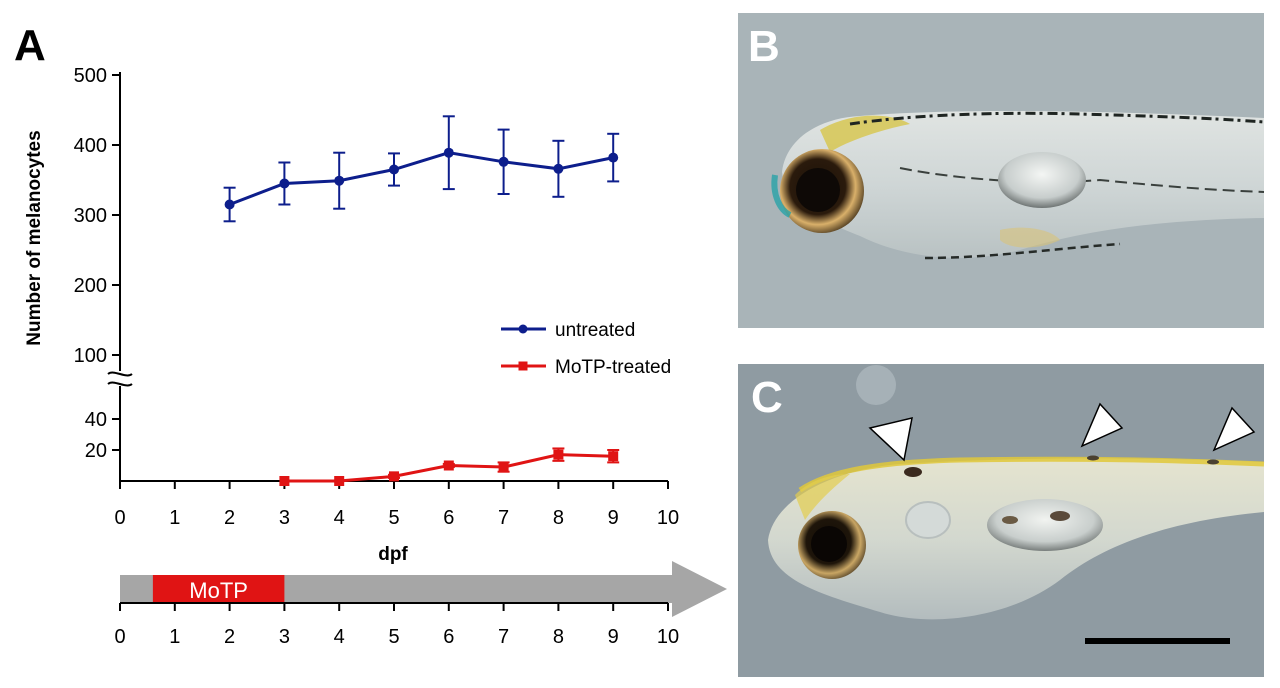 The height and width of the screenshot is (688, 1280). What do you see at coordinates (613, 518) in the screenshot?
I see `x-tick-label: 9` at bounding box center [613, 518].